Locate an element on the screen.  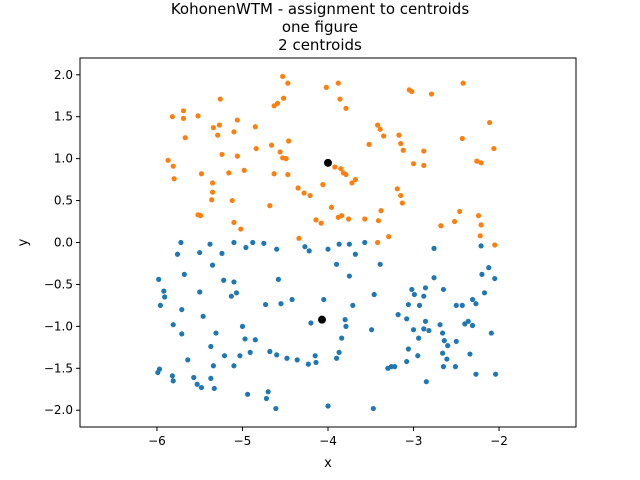
y-tick-label: 1.5 is located at coordinates (63, 117).